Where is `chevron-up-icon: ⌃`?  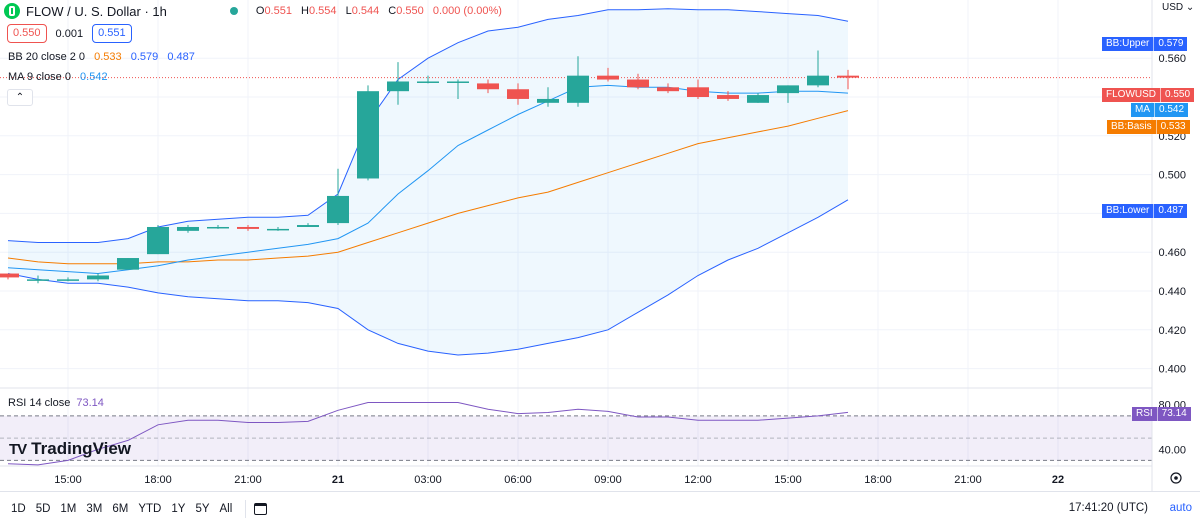
chevron-up-icon: ⌃ is located at coordinates (20, 97).